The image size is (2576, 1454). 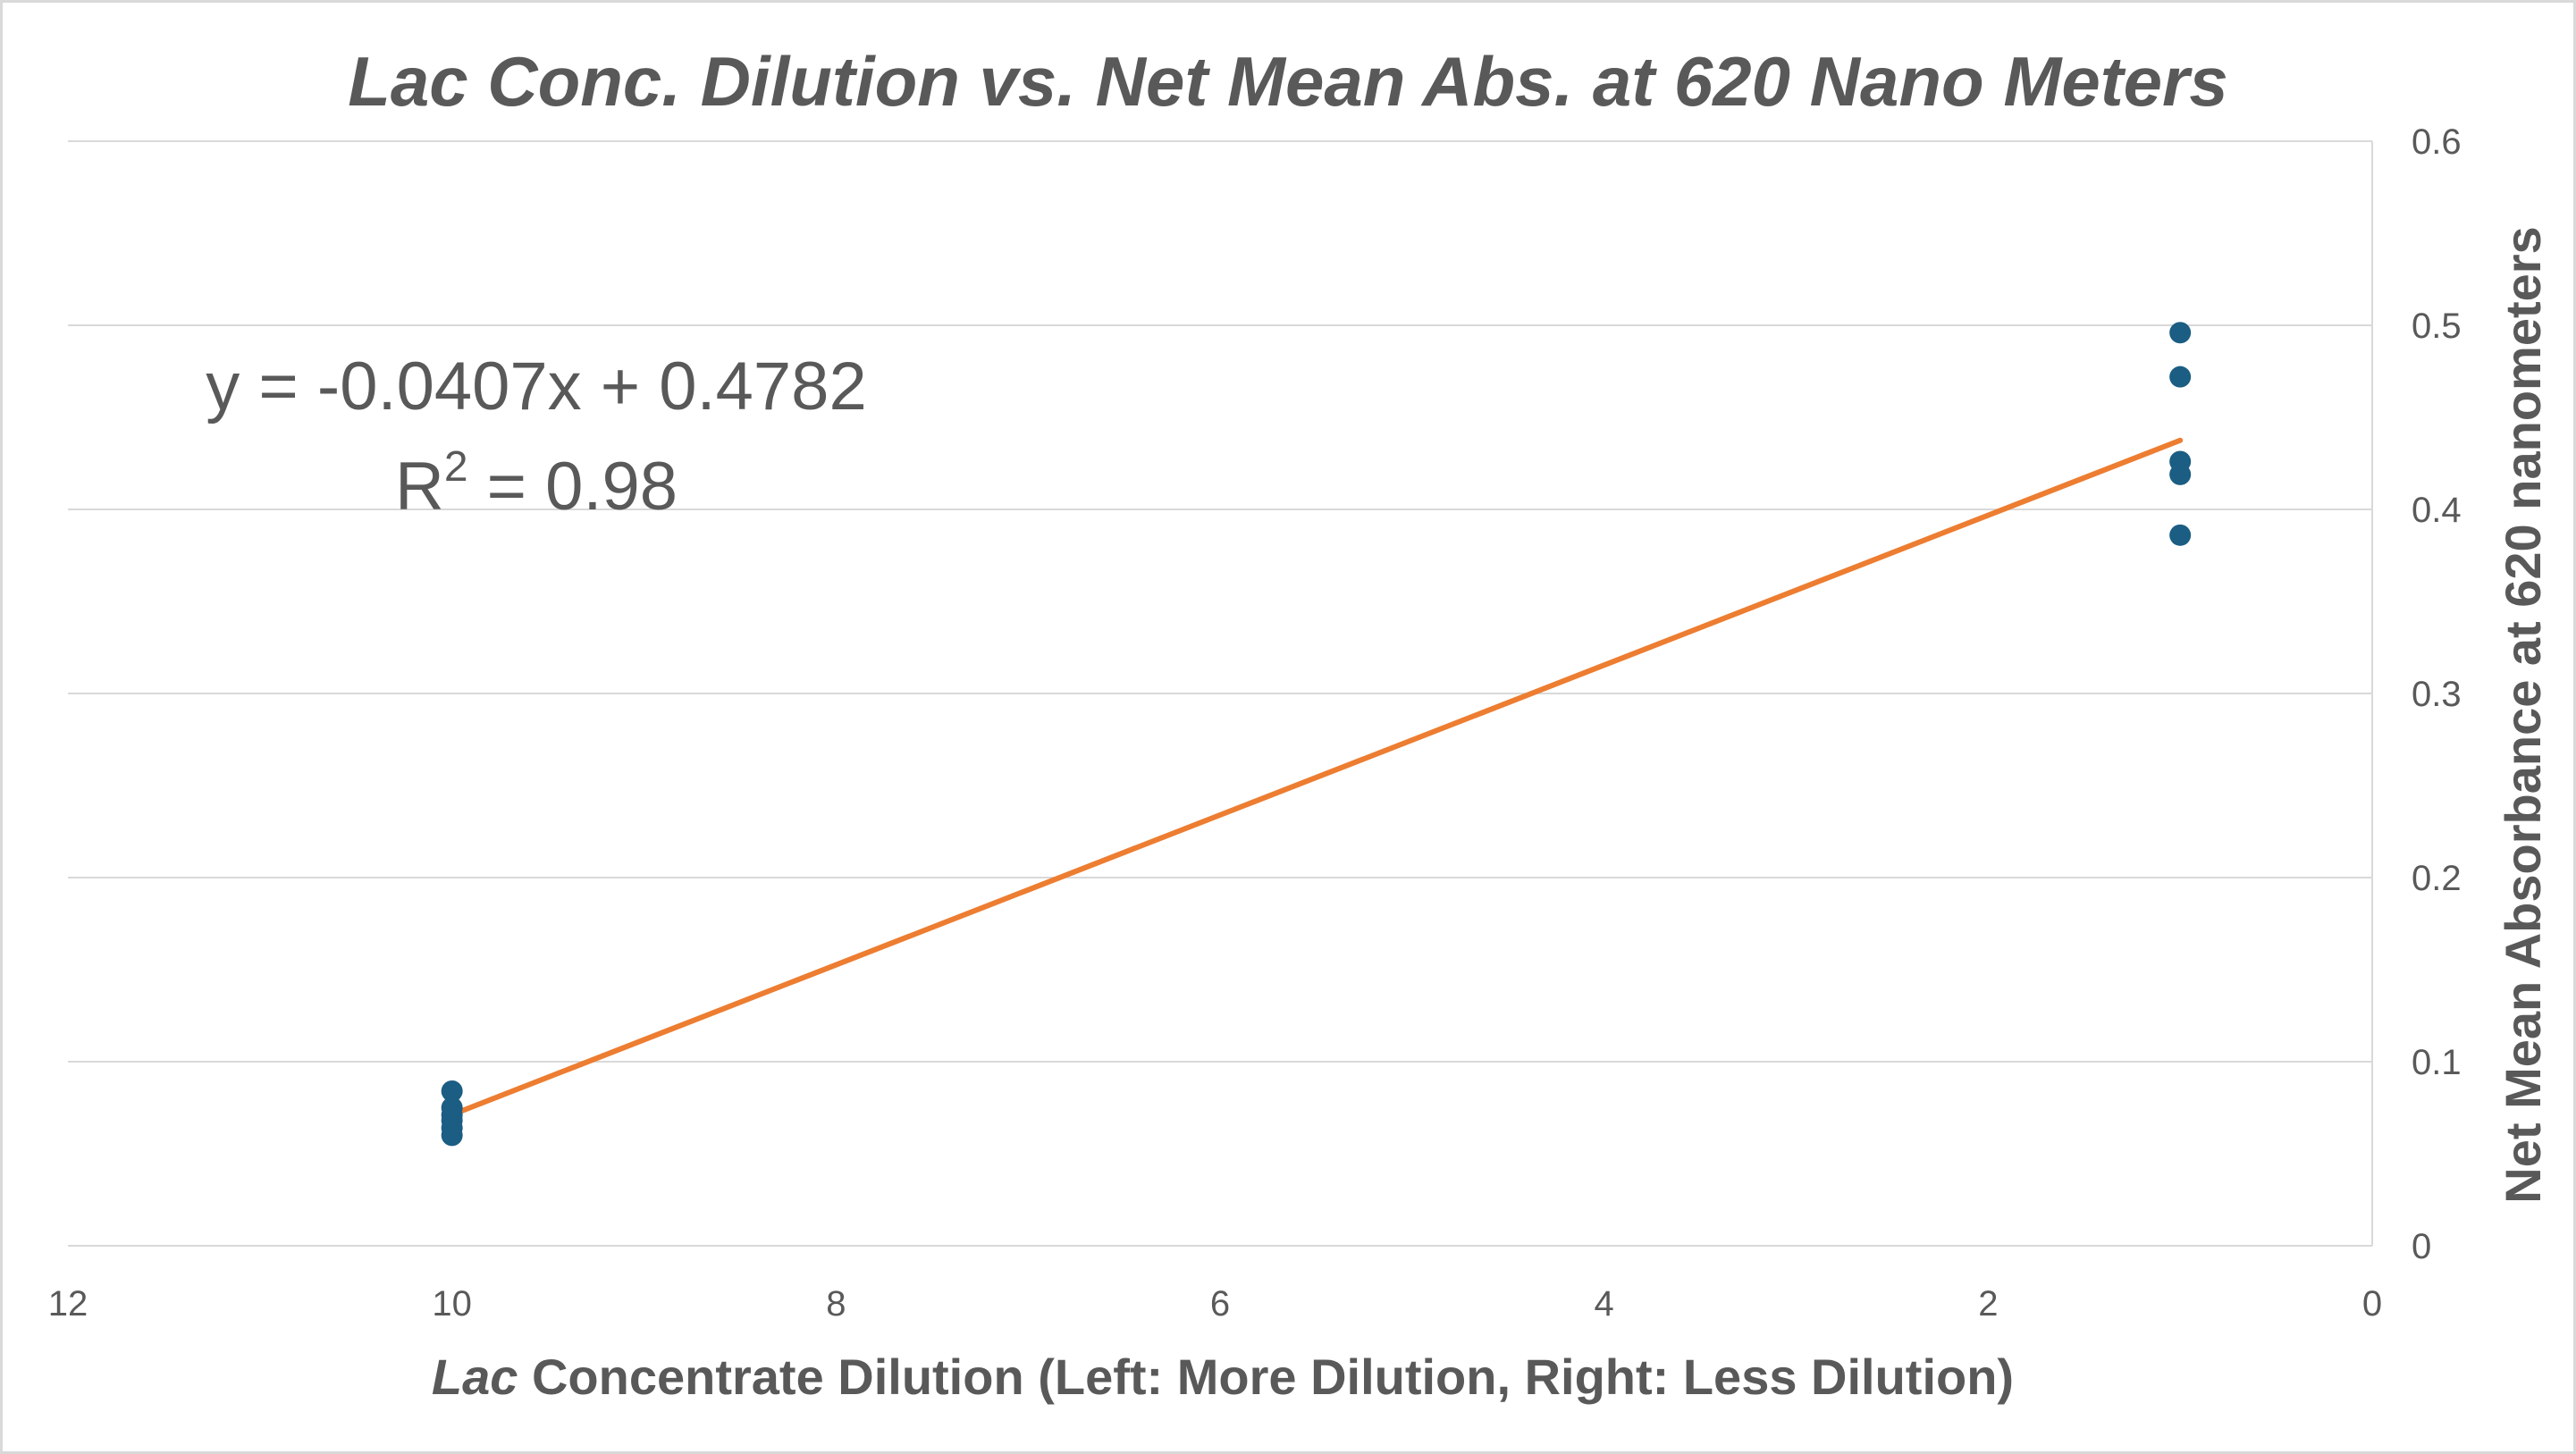 What do you see at coordinates (2437, 1063) in the screenshot?
I see `y-tick-label: 0.1` at bounding box center [2437, 1063].